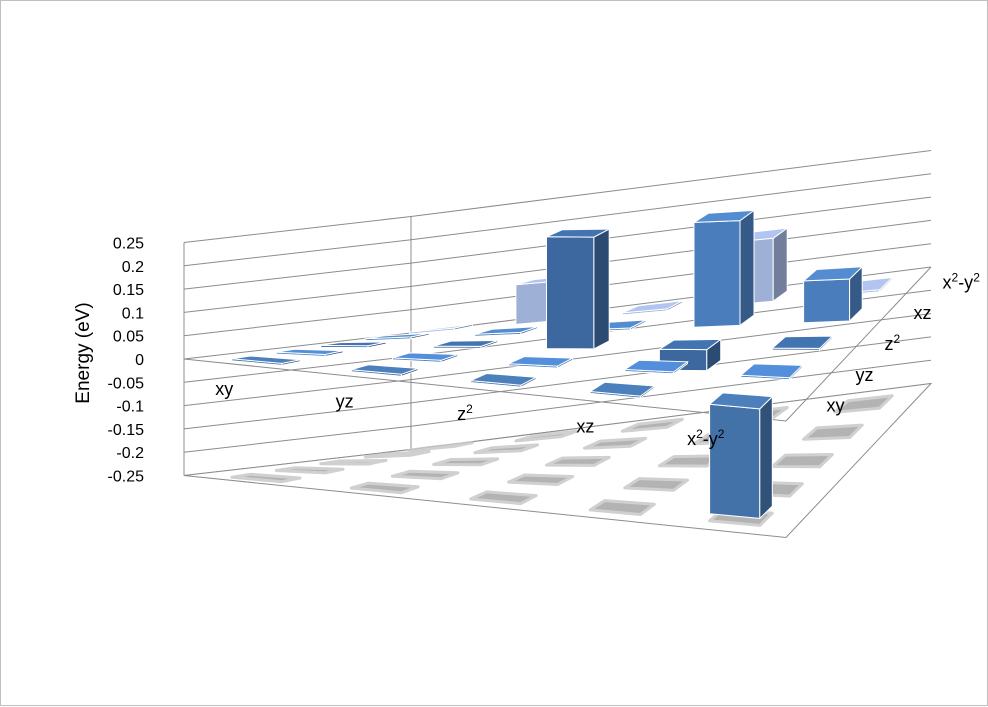  I want to click on z-category-label: z2, so click(893, 343).